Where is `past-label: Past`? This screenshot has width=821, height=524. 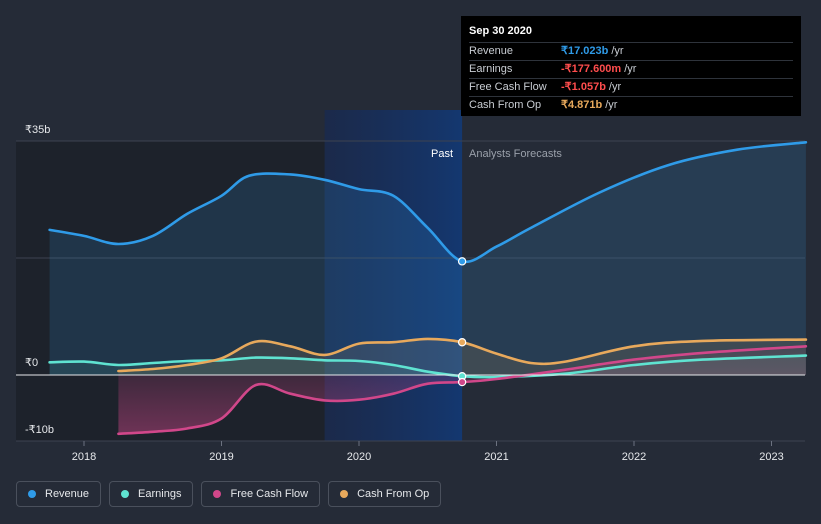 past-label: Past is located at coordinates (442, 154).